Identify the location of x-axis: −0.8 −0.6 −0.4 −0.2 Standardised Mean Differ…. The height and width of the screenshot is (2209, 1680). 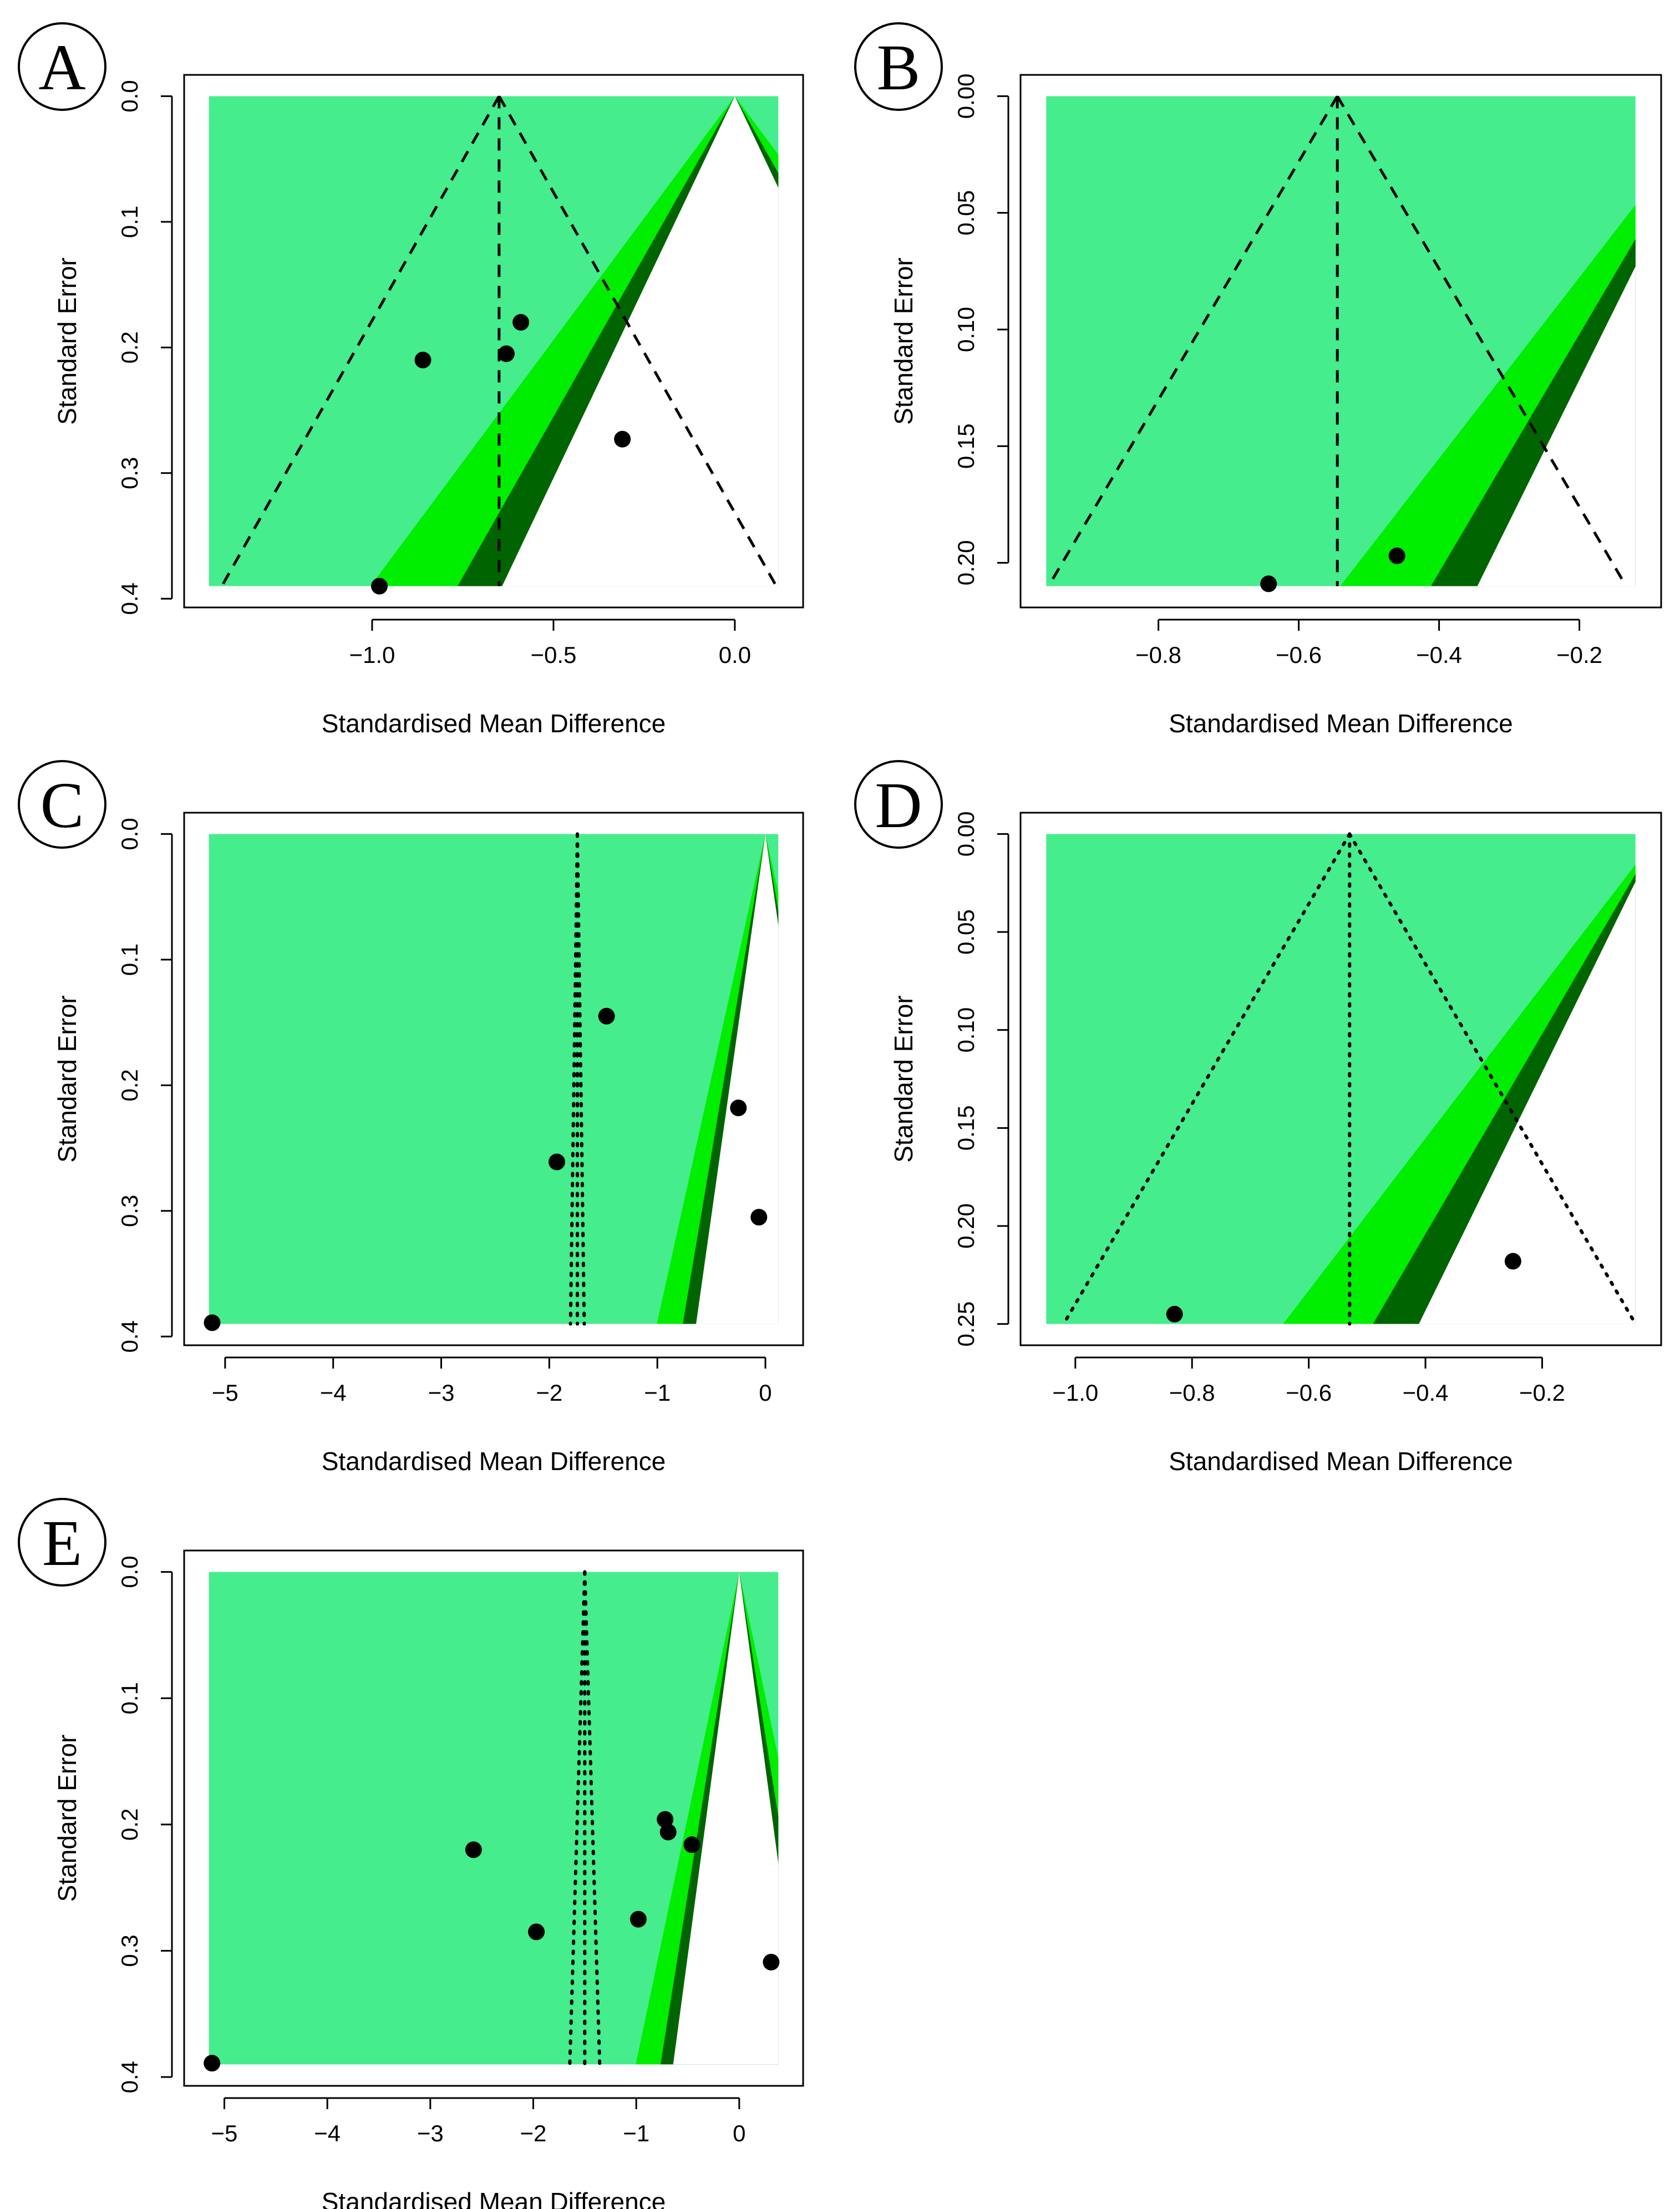
(1368, 678).